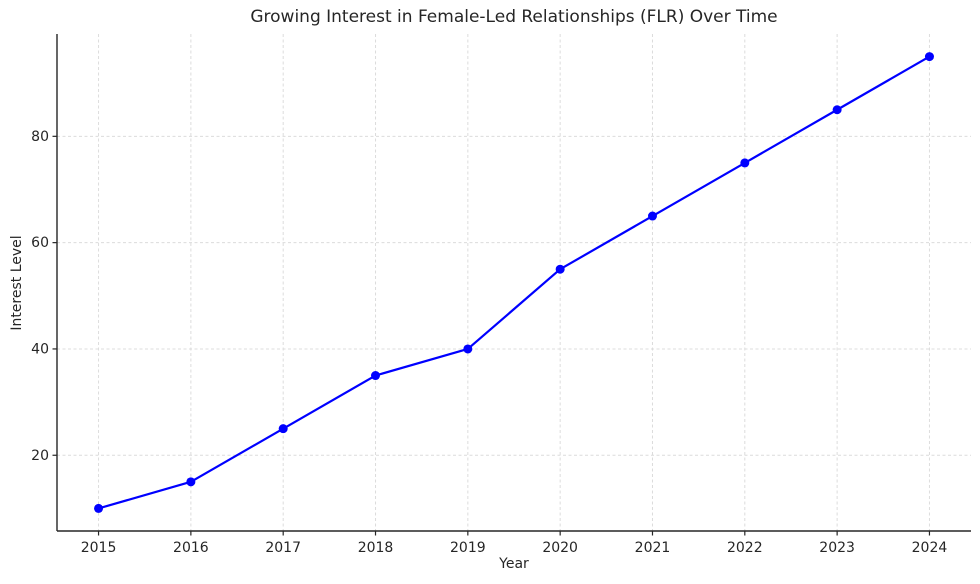  What do you see at coordinates (837, 548) in the screenshot?
I see `x-tick-label: 2023` at bounding box center [837, 548].